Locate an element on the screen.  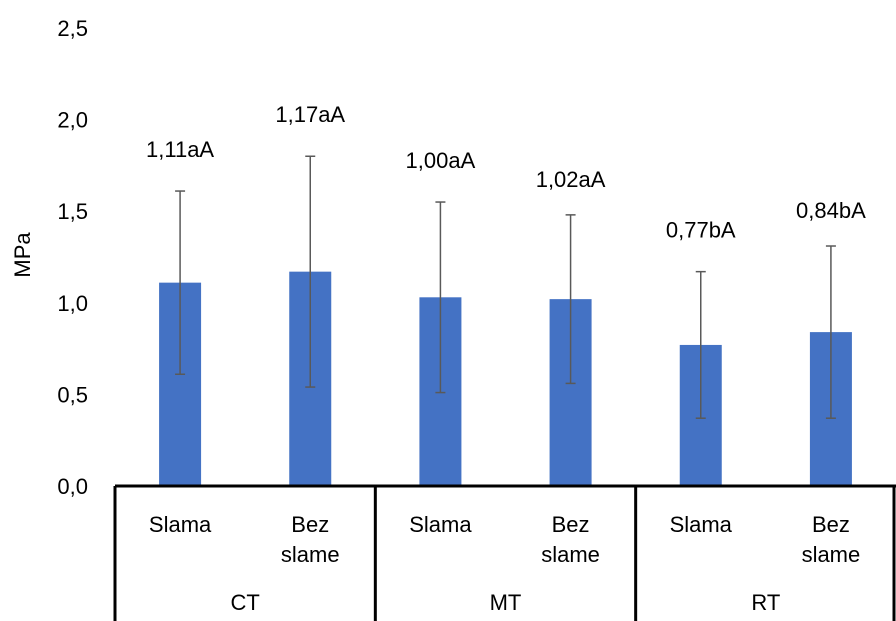
y-tick-label: 1,5 is located at coordinates (72, 211).